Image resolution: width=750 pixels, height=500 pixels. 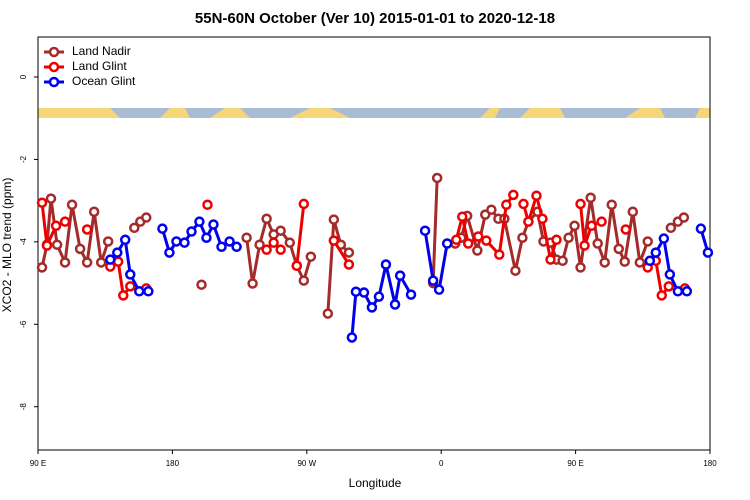 What do you see at coordinates (375, 483) in the screenshot?
I see `x-axis-label: Longitude` at bounding box center [375, 483].